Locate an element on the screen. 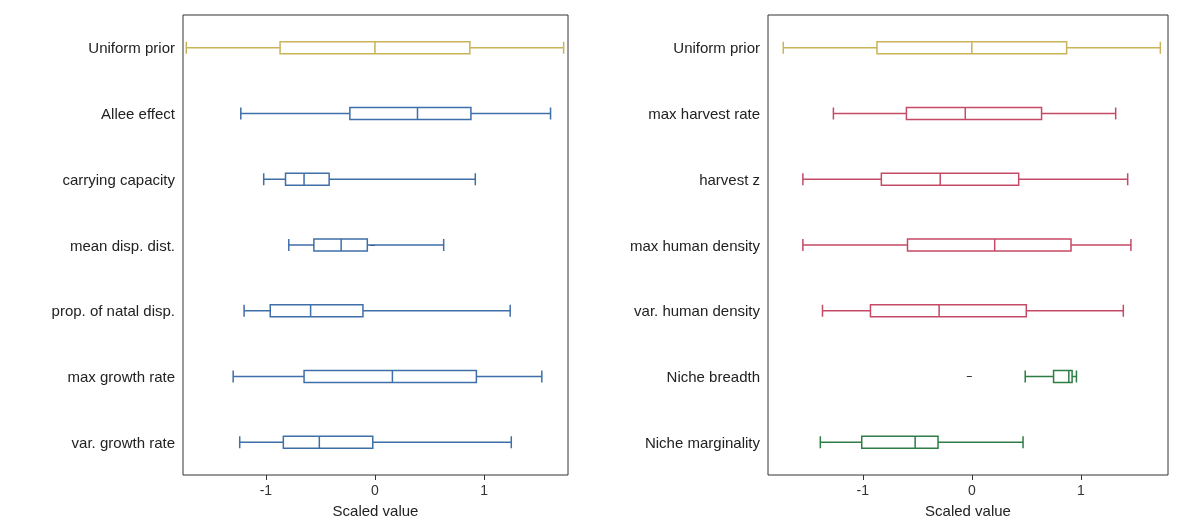  y-tick-label: Niche marginality is located at coordinates (702, 442).